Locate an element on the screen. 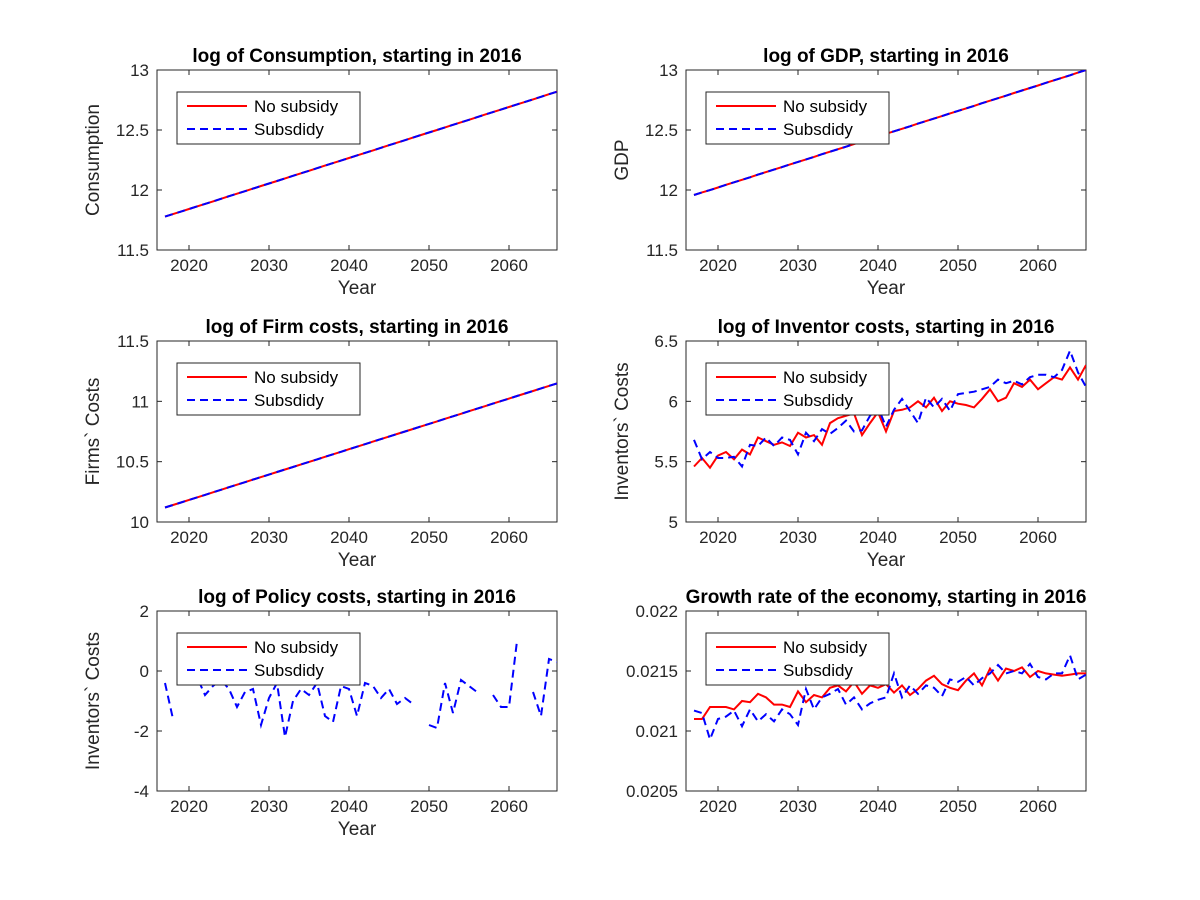  chart-title: log of Firm costs, starting in 2016 is located at coordinates (356, 327).